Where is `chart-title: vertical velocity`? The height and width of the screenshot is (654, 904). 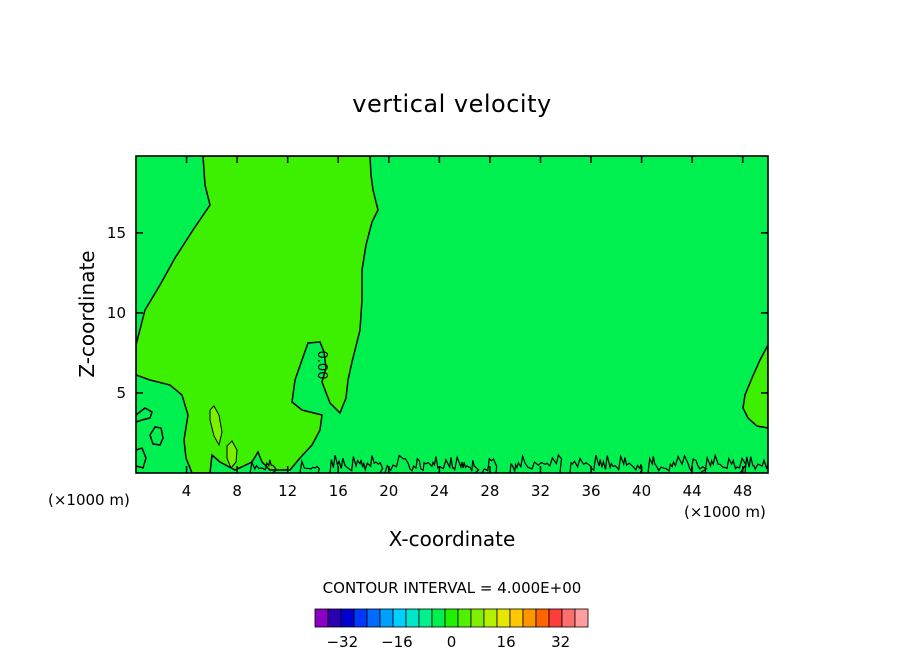
chart-title: vertical velocity is located at coordinates (451, 104).